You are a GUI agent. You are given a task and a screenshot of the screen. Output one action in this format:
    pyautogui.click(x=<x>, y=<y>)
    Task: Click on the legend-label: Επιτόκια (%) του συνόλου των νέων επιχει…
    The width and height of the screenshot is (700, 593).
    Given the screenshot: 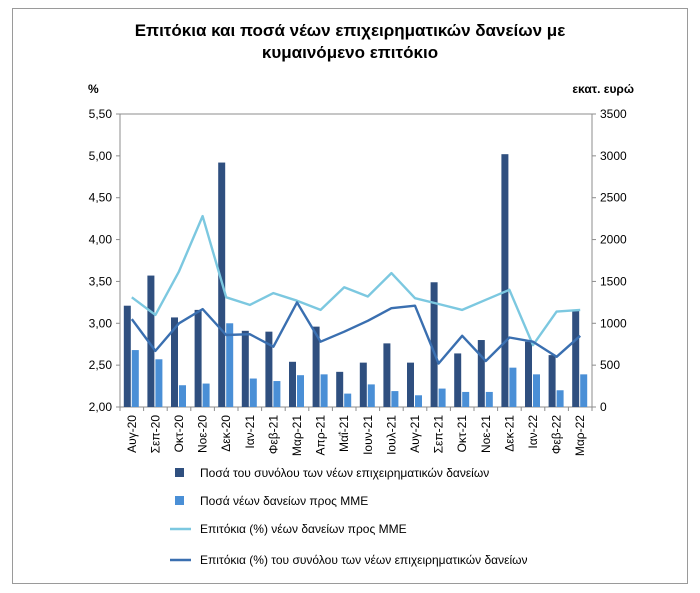 What is the action you would take?
    pyautogui.click(x=364, y=560)
    